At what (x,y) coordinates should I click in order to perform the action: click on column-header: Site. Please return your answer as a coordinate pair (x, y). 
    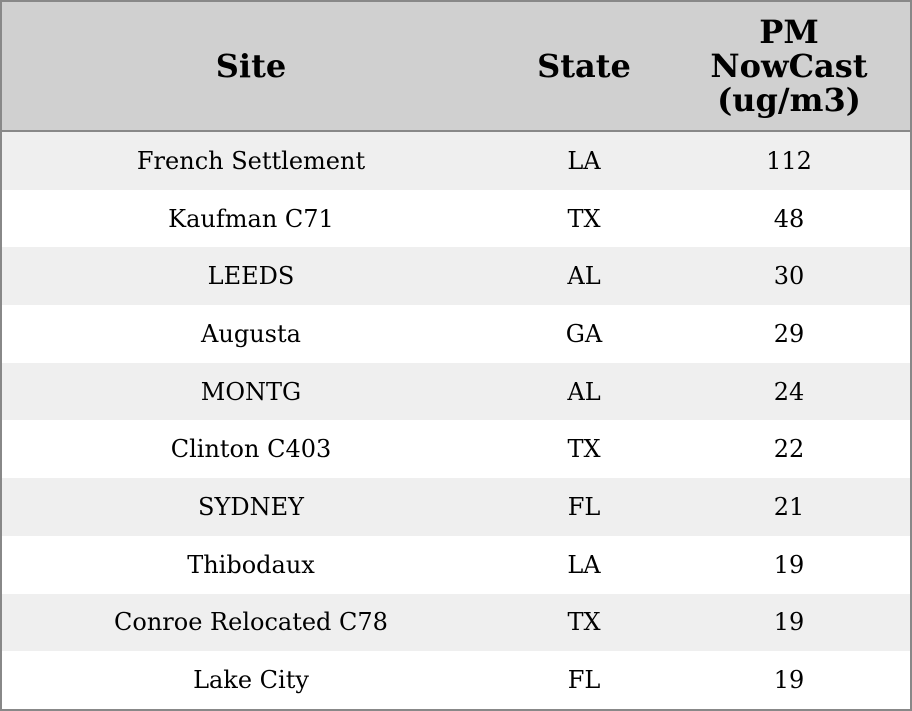
    Looking at the image, I should click on (251, 67).